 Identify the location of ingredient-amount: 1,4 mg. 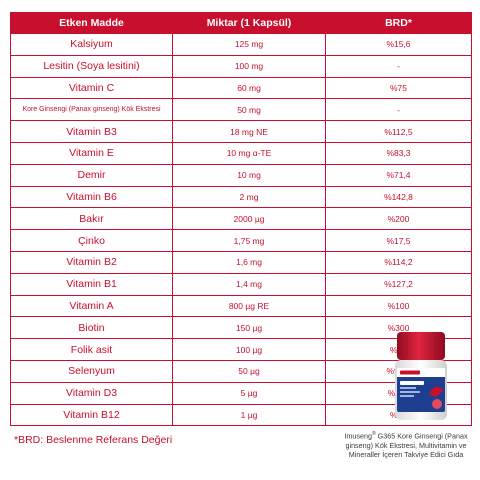
(249, 284).